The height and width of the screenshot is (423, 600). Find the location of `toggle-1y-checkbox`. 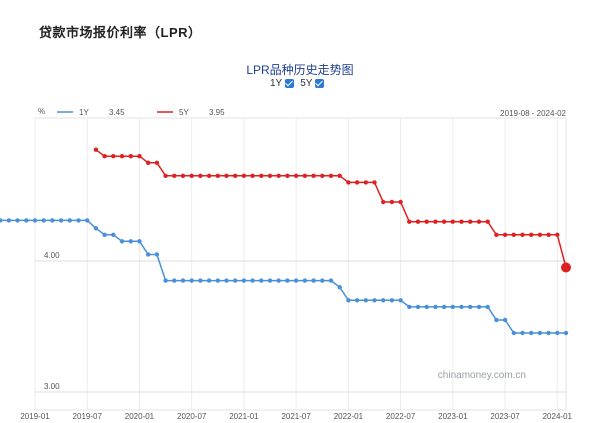

toggle-1y-checkbox is located at coordinates (290, 83).